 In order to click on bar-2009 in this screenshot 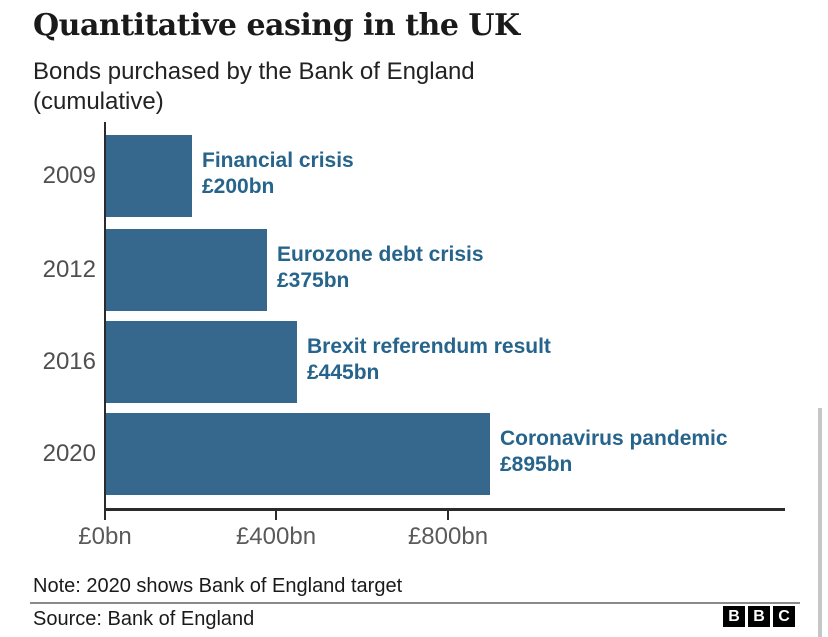, I will do `click(149, 176)`.